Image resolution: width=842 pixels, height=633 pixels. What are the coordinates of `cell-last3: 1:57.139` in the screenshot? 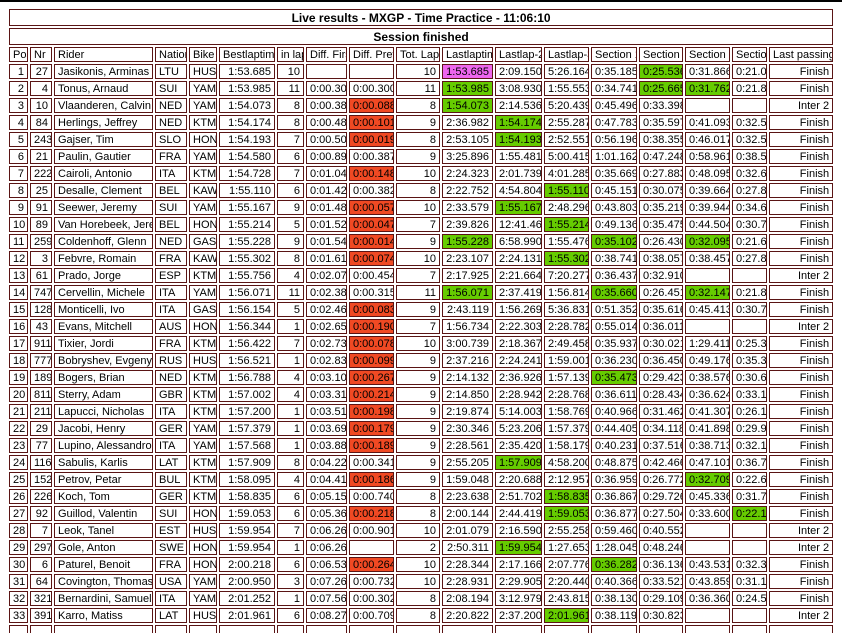 It's located at (566, 377).